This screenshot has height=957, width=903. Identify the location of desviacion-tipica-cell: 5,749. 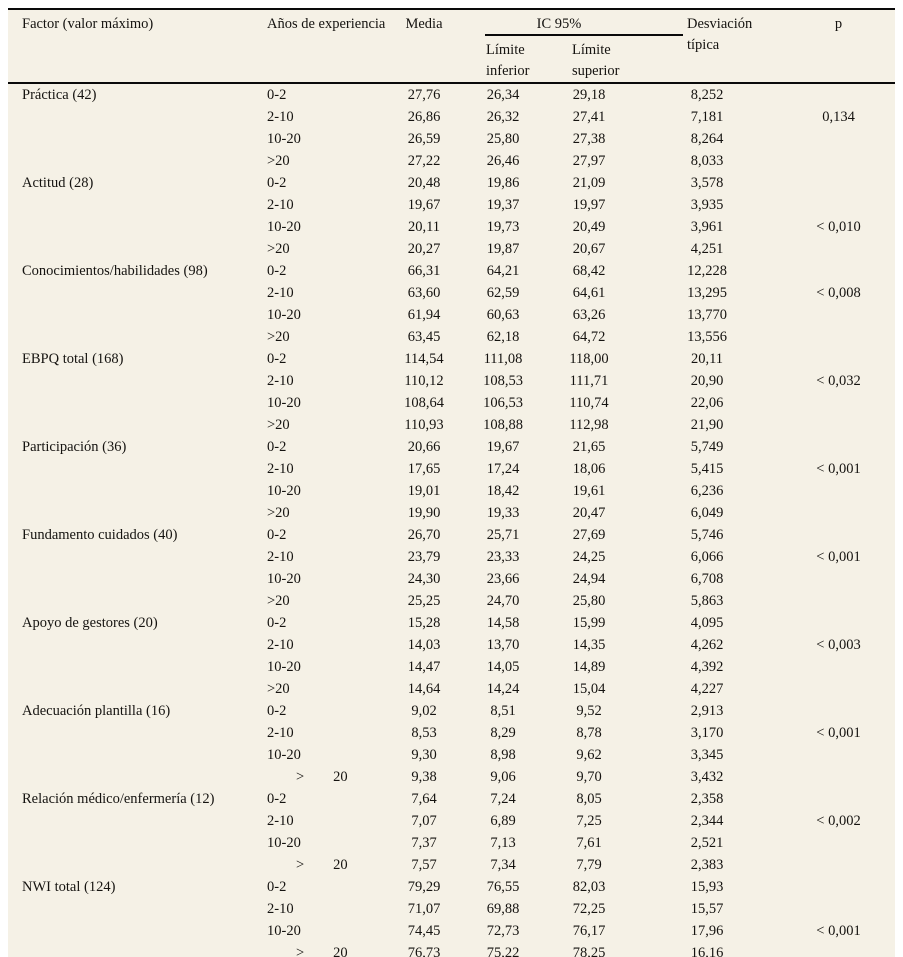
(707, 447).